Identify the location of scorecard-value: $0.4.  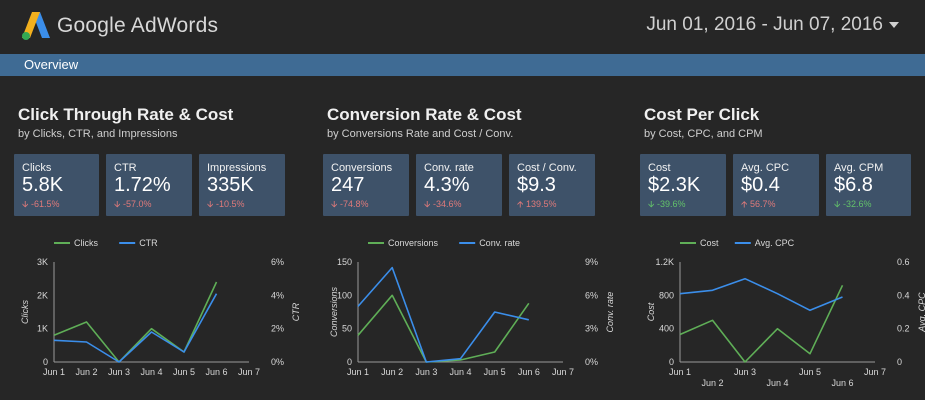
(760, 185).